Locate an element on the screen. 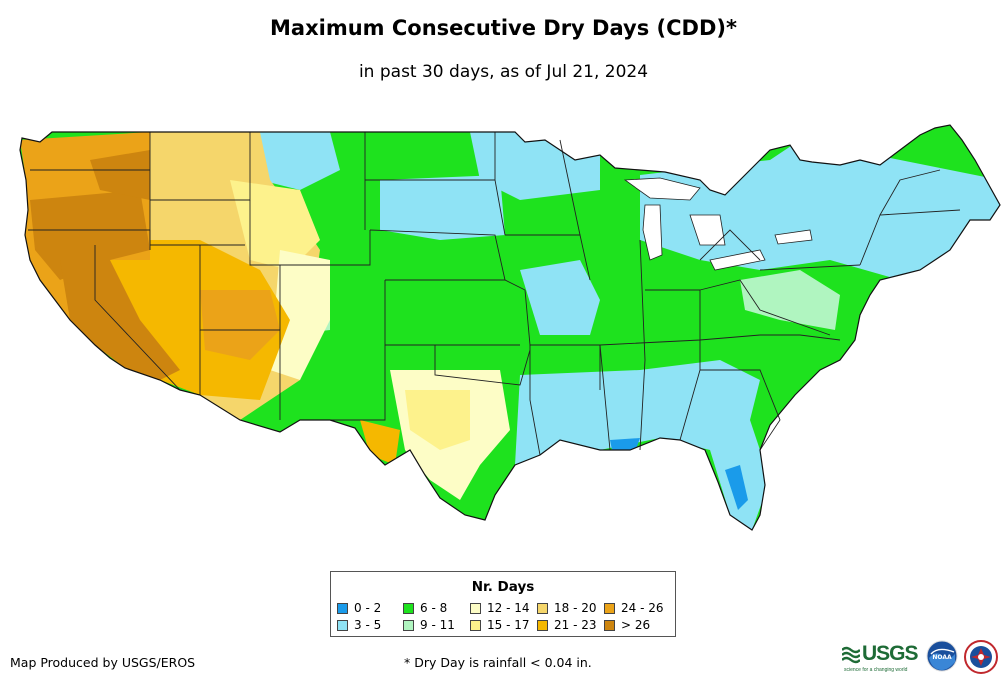  dry-day-footnote: * Dry Day is rainfall < 0.04 in. is located at coordinates (498, 662).